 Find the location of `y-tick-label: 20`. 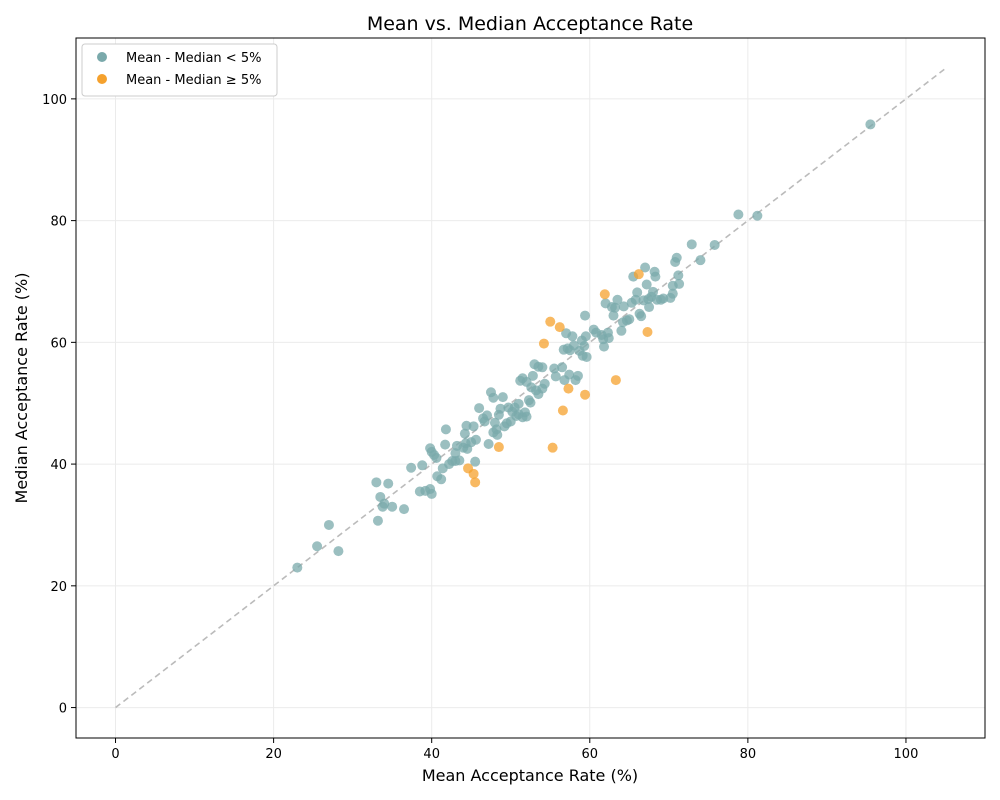

y-tick-label: 20 is located at coordinates (58, 587).